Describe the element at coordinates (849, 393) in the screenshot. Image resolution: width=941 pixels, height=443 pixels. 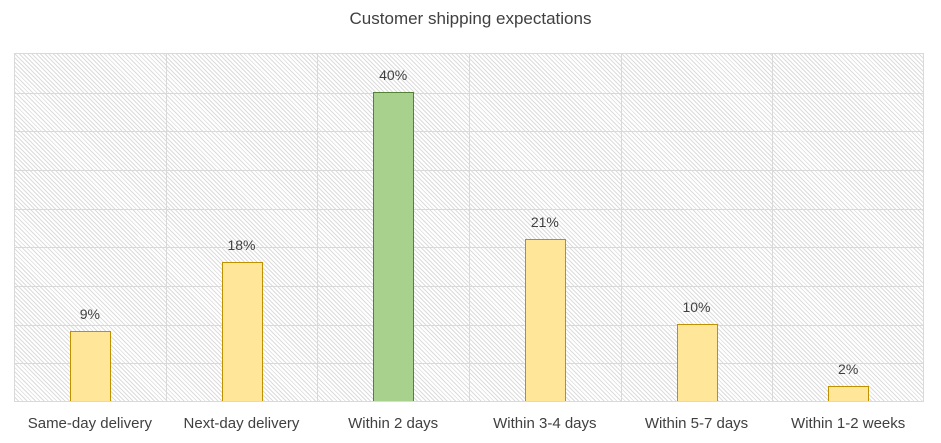
I see `bar-within-1-2-weeks` at that location.